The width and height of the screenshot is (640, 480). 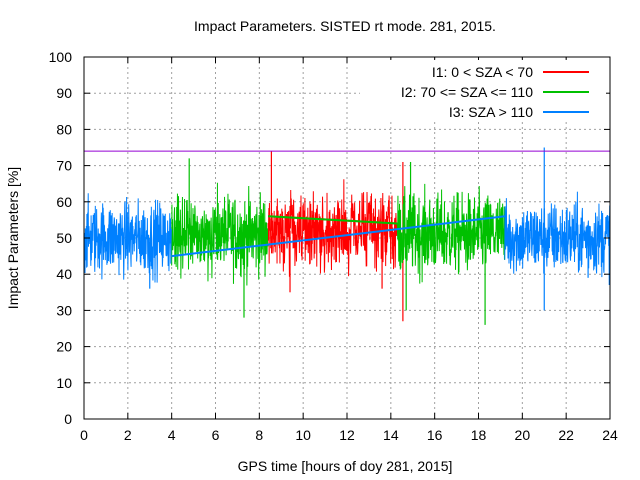 I want to click on y-axis-label: Impact Parameters [%], so click(x=13, y=238).